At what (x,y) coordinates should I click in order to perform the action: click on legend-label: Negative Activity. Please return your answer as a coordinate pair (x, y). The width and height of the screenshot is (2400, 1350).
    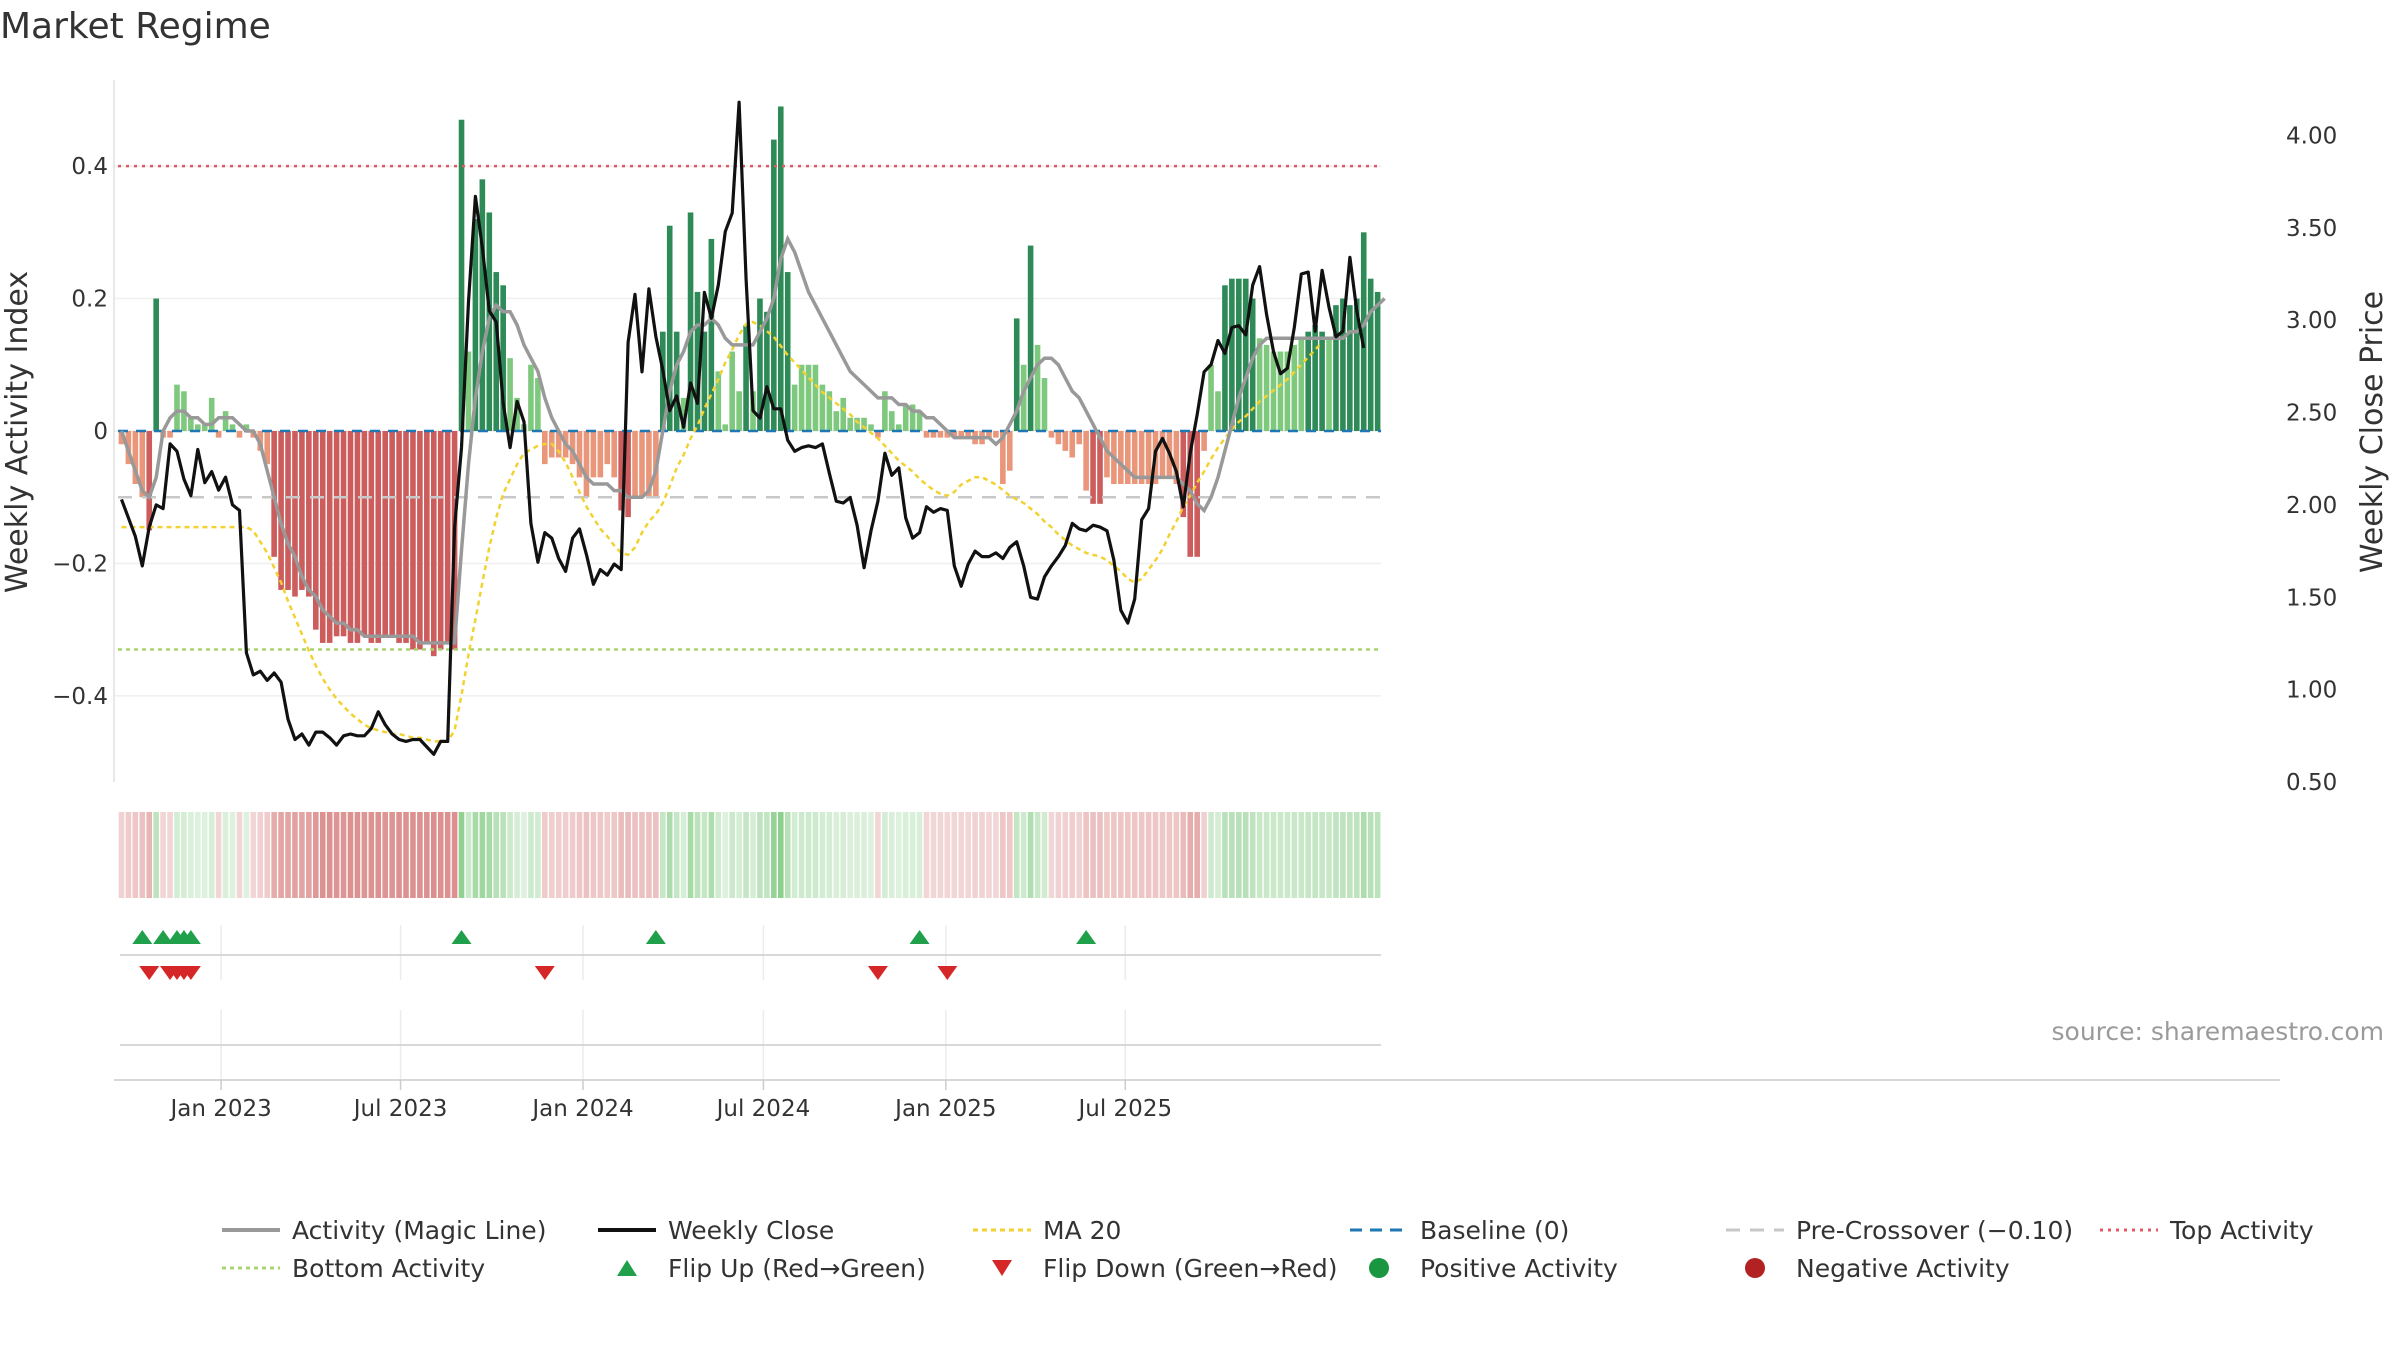
    Looking at the image, I should click on (1903, 1268).